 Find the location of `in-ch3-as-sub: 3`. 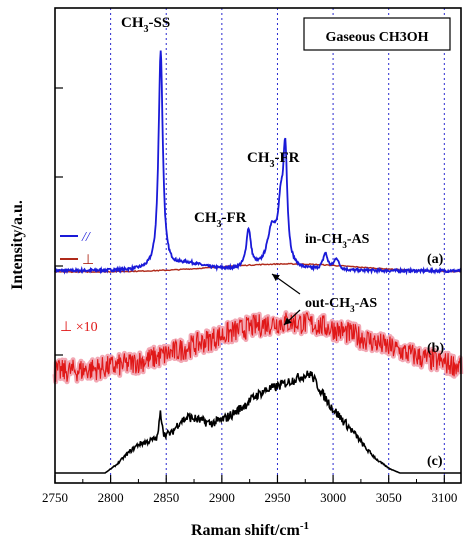

in-ch3-as-sub: 3 is located at coordinates (344, 245).